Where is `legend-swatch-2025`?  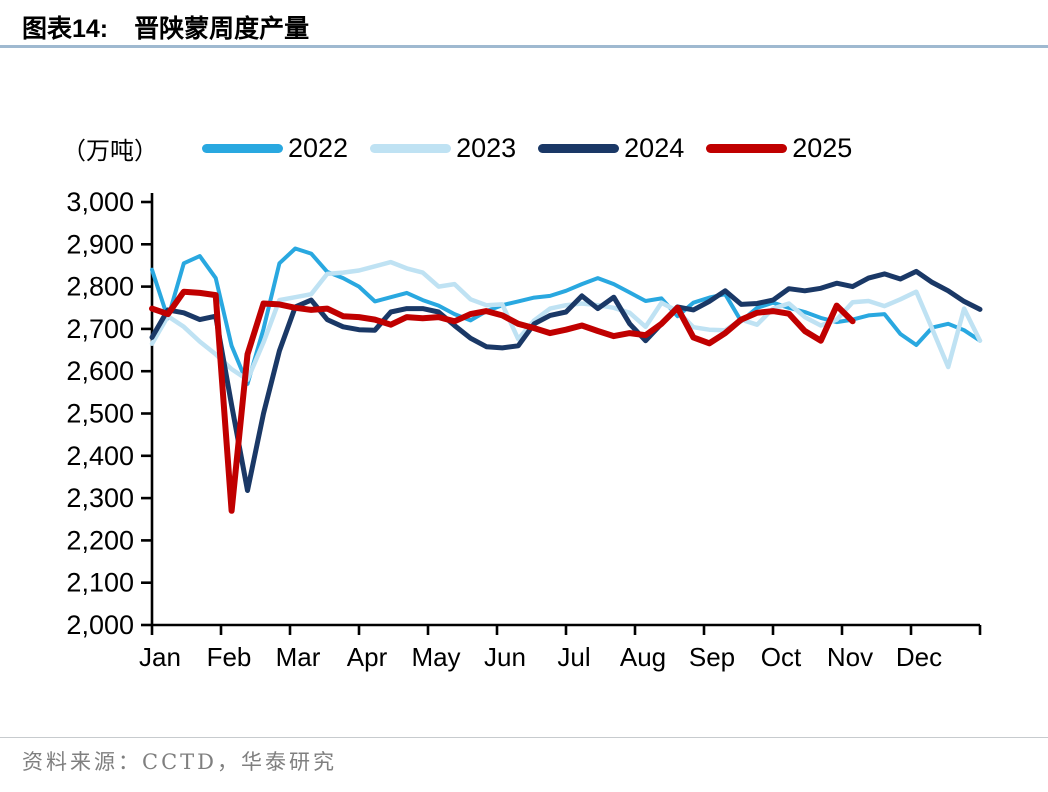 legend-swatch-2025 is located at coordinates (747, 148).